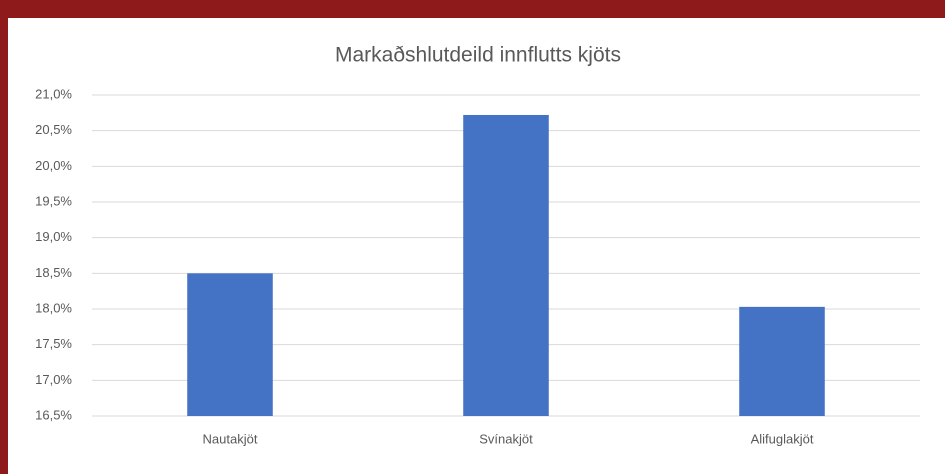 The height and width of the screenshot is (474, 945). Describe the element at coordinates (53, 93) in the screenshot. I see `y-tick-label: 21,0%` at that location.